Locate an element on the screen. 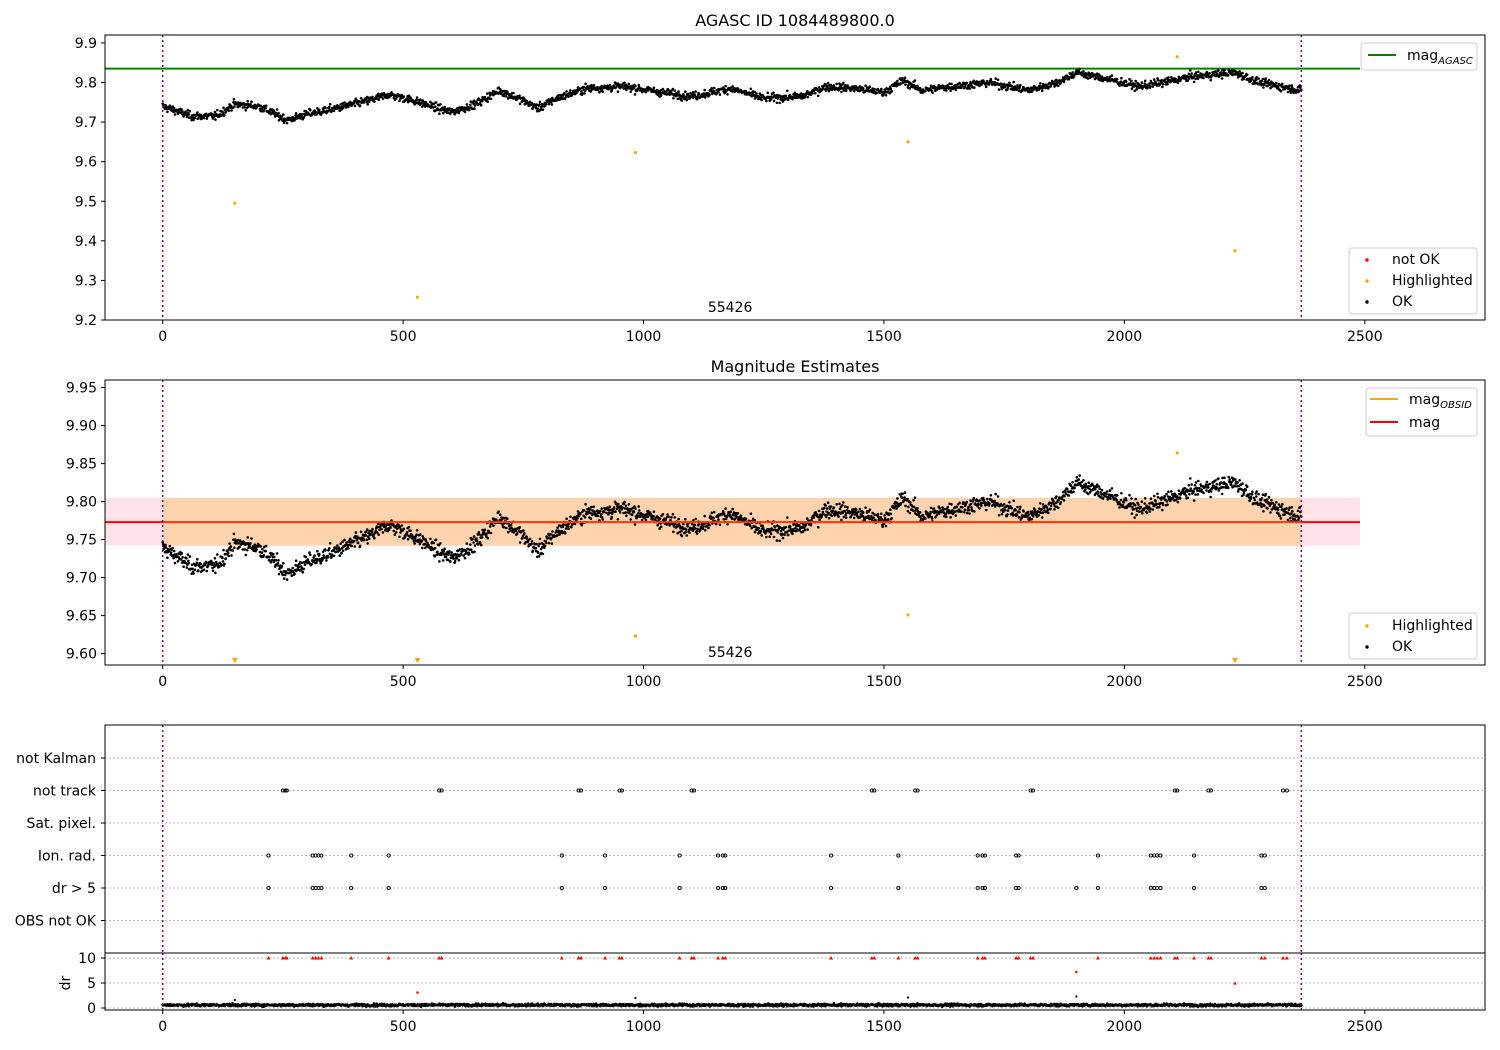  legend-label-sub: AGASC is located at coordinates (1455, 61).